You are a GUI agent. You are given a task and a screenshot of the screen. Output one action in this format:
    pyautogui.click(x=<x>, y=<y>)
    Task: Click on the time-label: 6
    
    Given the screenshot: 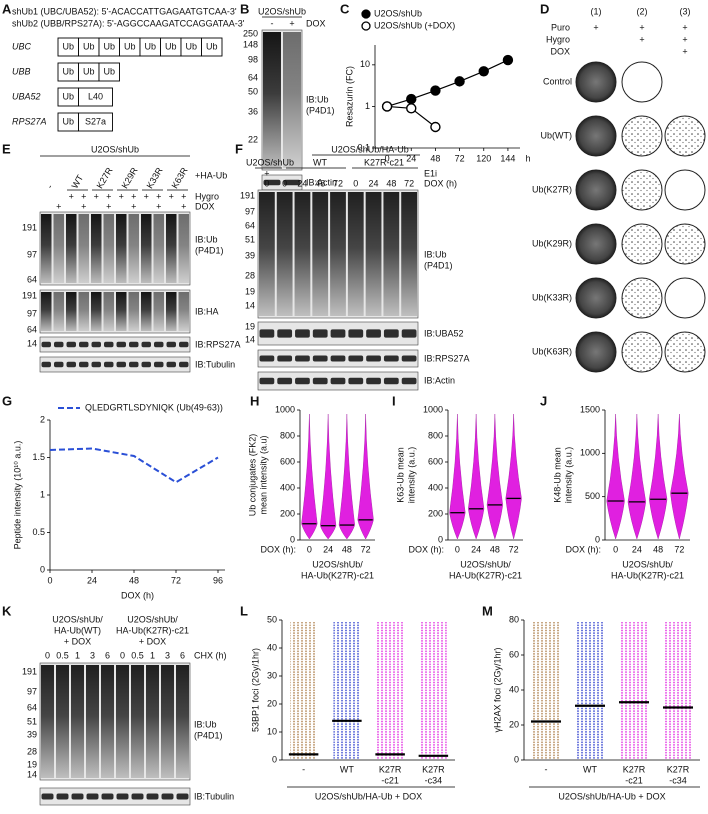 What is the action you would take?
    pyautogui.click(x=182, y=655)
    